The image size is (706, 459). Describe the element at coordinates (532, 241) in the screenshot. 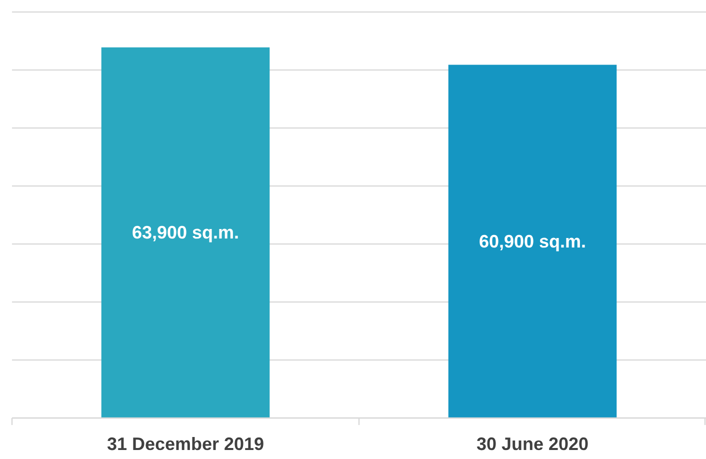

I see `data-label: 60,900 sq.m.` at that location.